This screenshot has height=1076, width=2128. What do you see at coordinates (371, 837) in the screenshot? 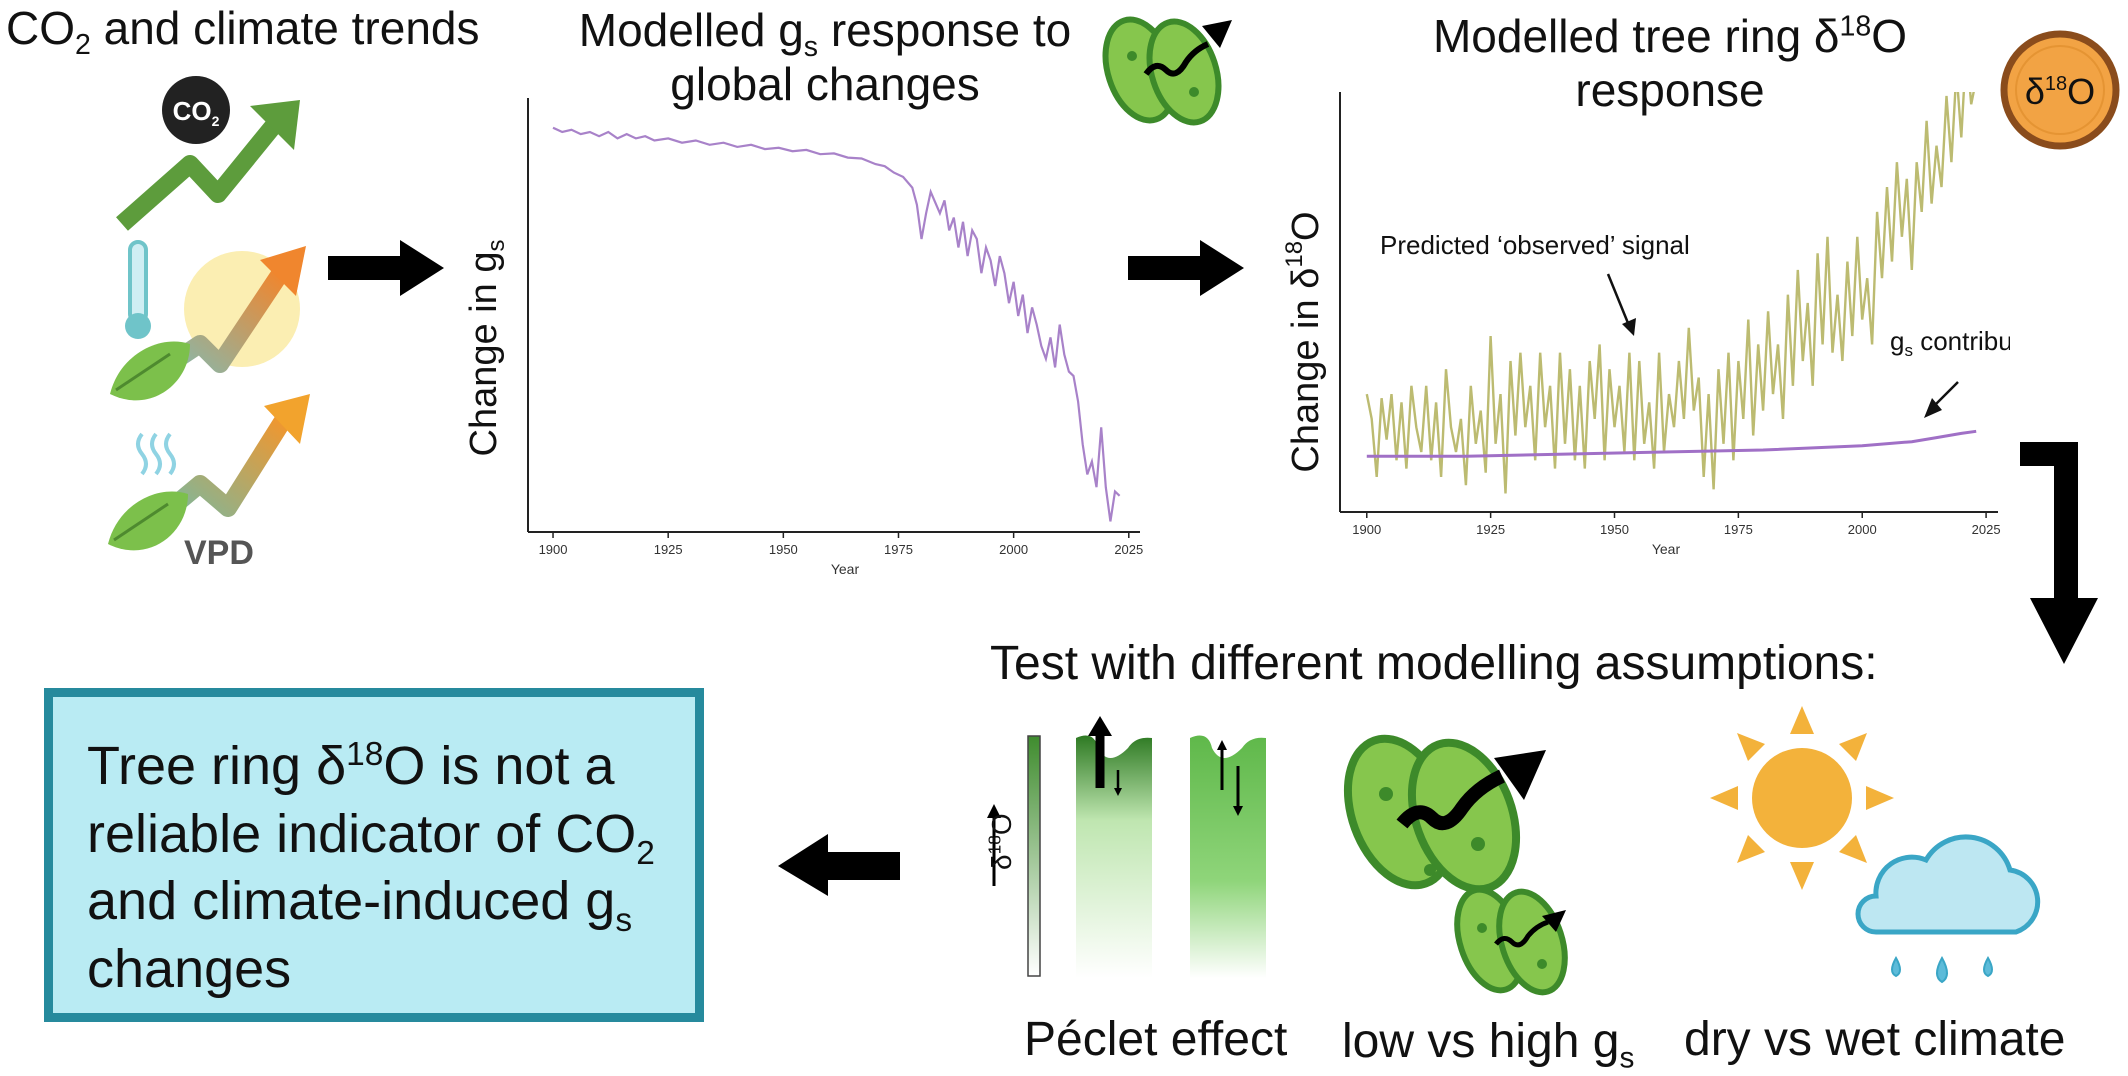
I see `conclusion-line-2: reliable indicator of CO2` at bounding box center [371, 837].